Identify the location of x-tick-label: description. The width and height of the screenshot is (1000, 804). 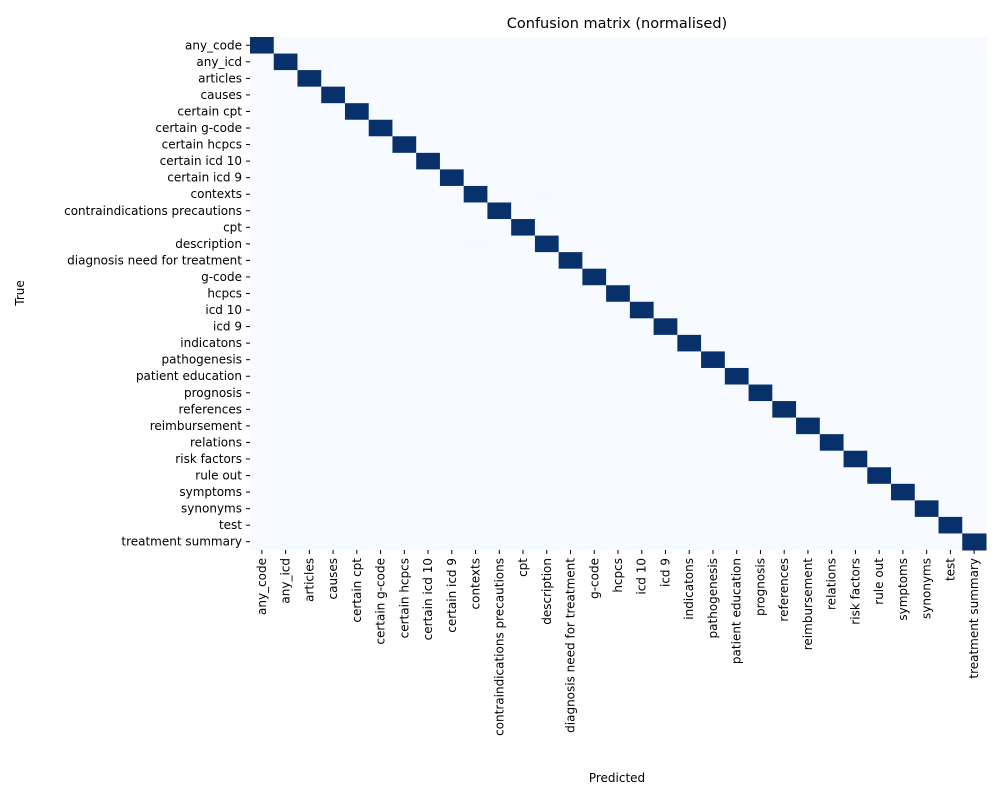
(547, 591).